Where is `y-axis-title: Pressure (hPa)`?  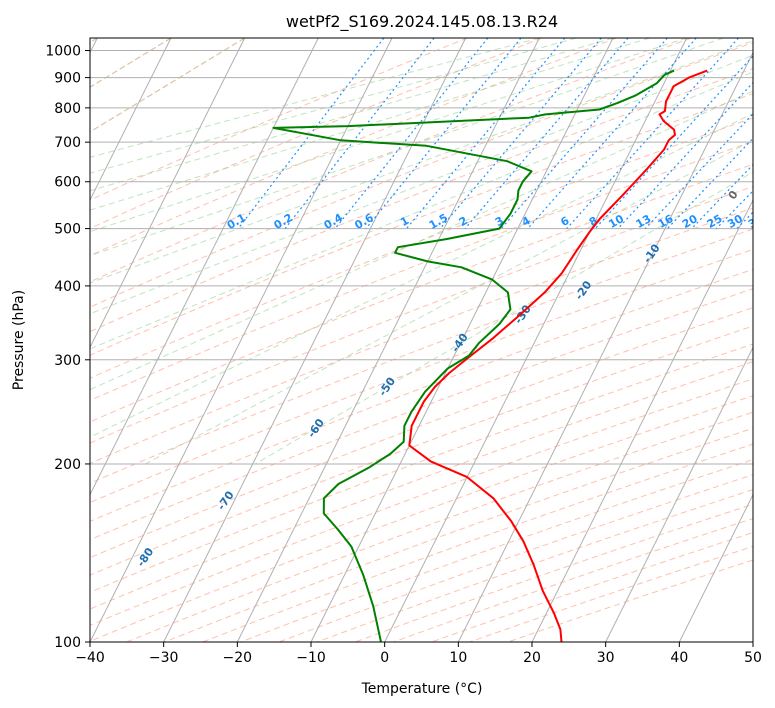 y-axis-title: Pressure (hPa) is located at coordinates (19, 340).